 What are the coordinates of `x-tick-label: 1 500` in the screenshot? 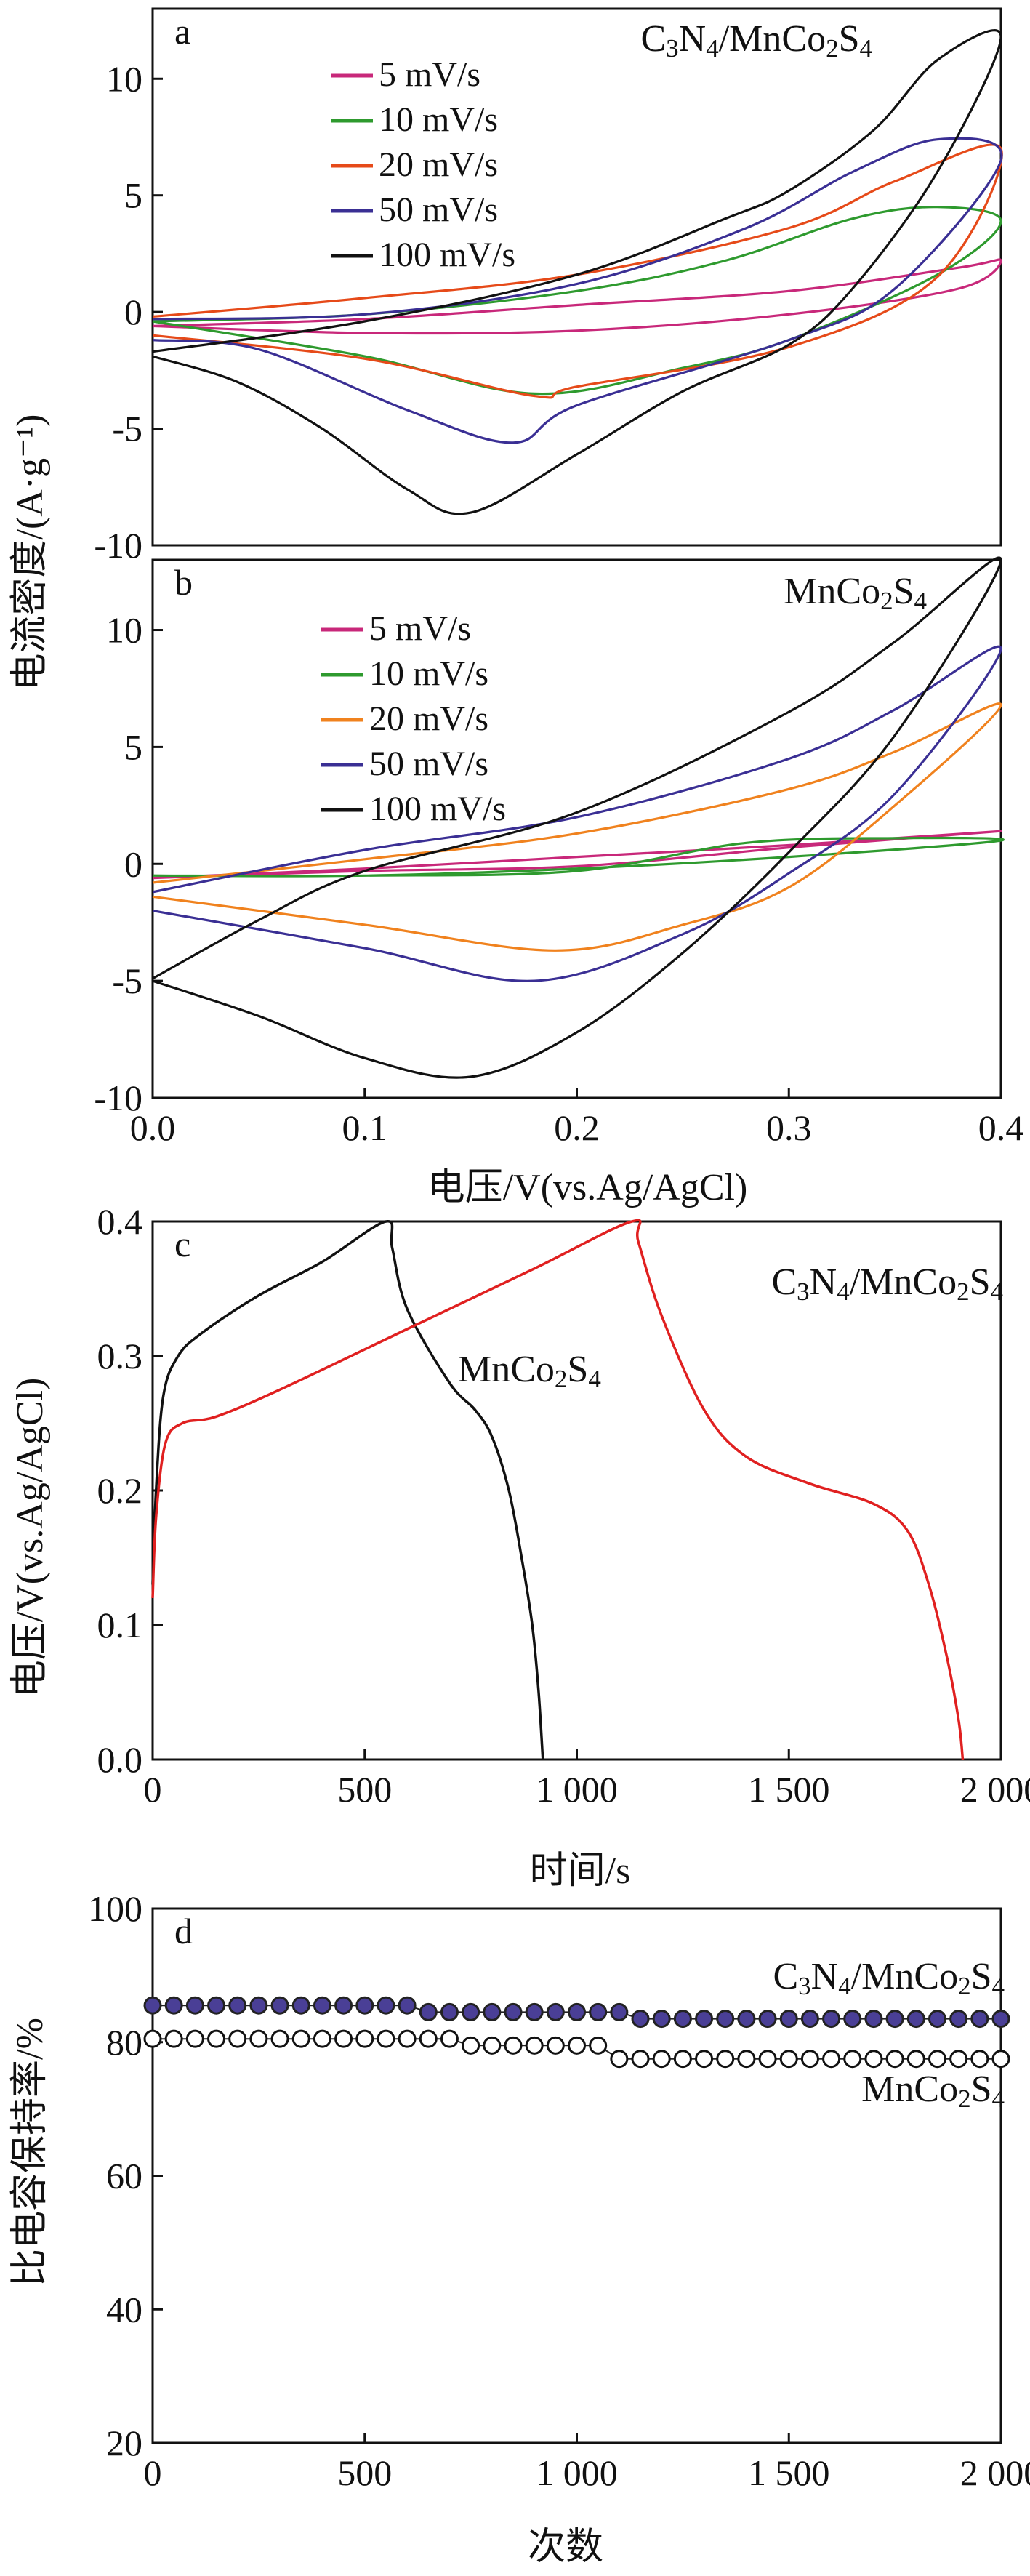 It's located at (789, 1789).